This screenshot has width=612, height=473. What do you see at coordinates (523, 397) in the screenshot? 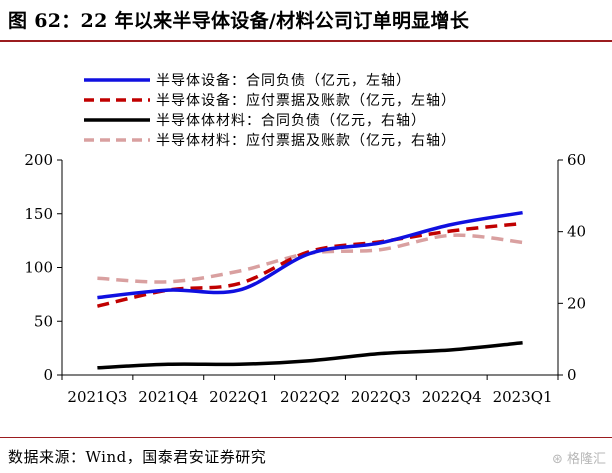
I see `x-tick-label: 2023Q1` at bounding box center [523, 397].